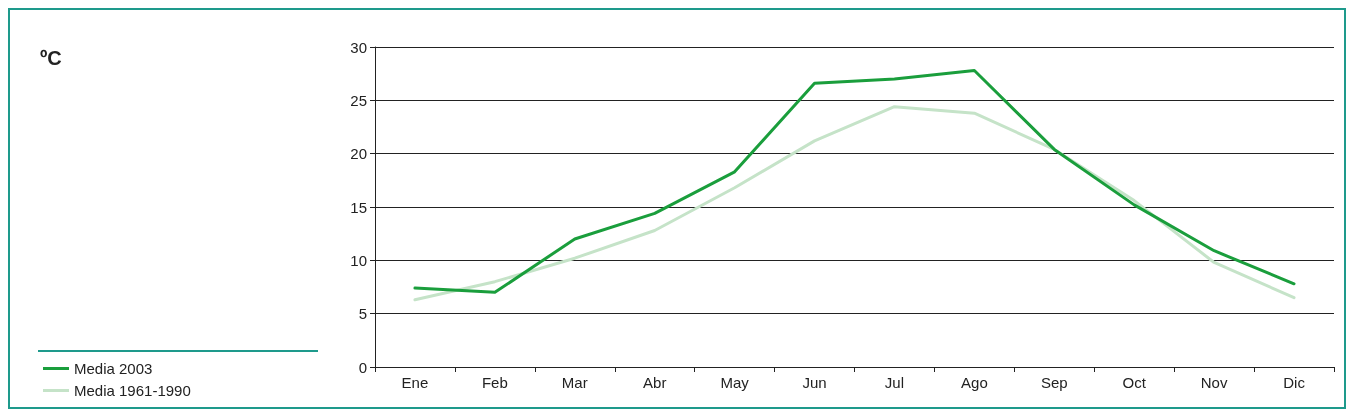 The image size is (1354, 417). Describe the element at coordinates (974, 382) in the screenshot. I see `x-tick-label: Ago` at that location.